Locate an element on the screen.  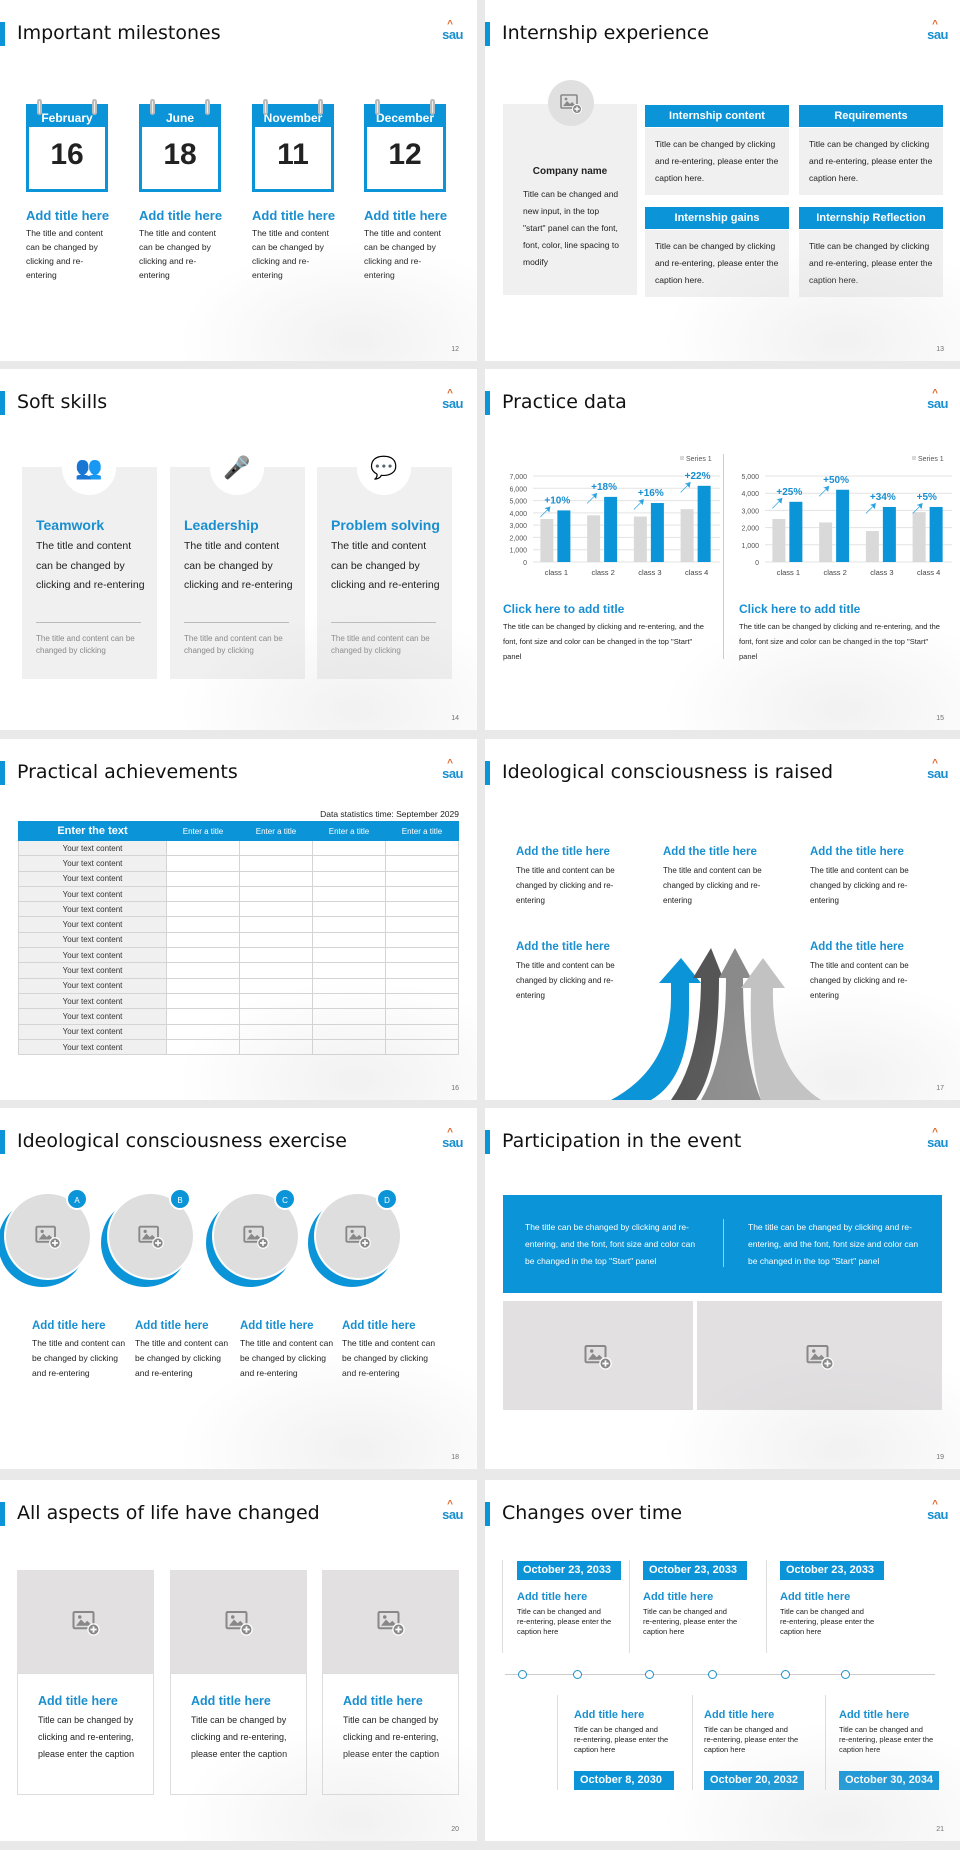
table-header-cell: Enter a title is located at coordinates (349, 831).